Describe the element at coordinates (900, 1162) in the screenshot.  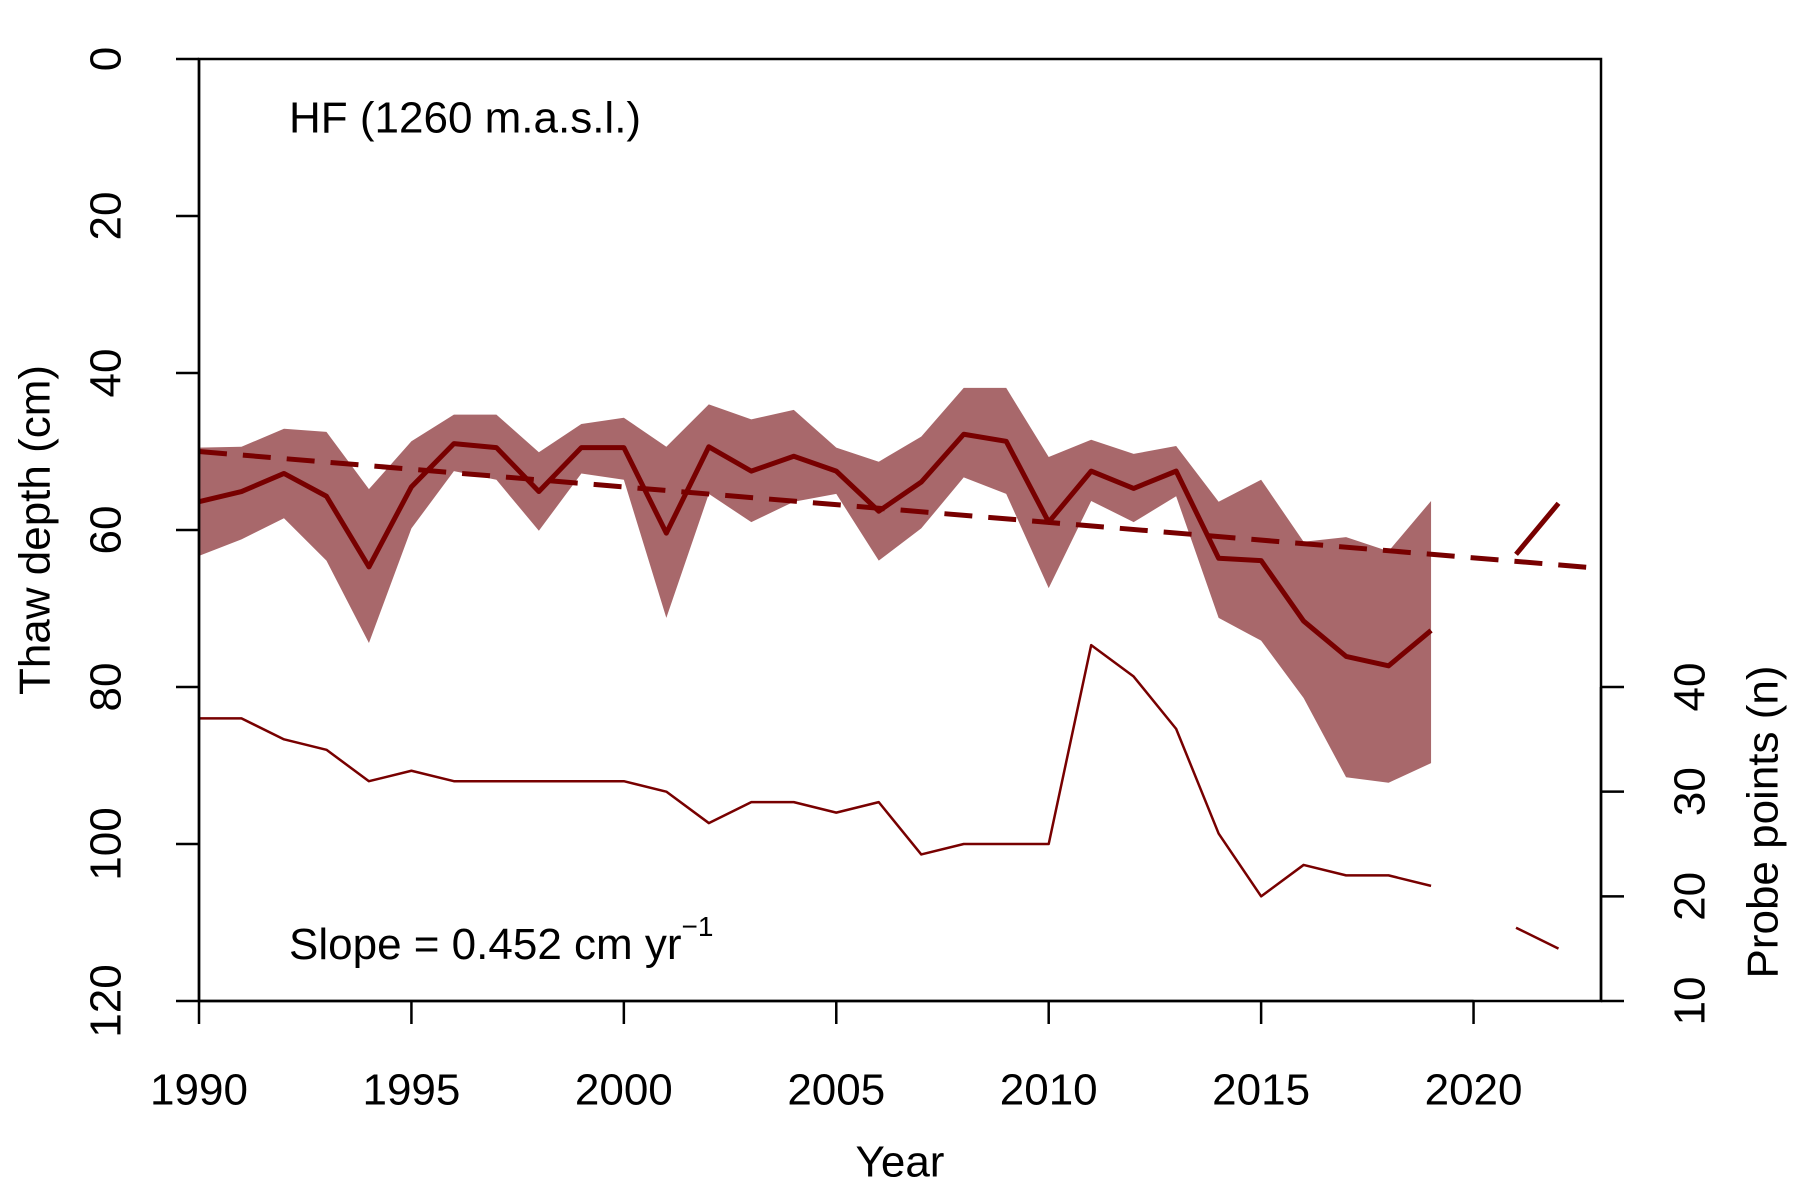
I see `x-axis-title: Year` at that location.